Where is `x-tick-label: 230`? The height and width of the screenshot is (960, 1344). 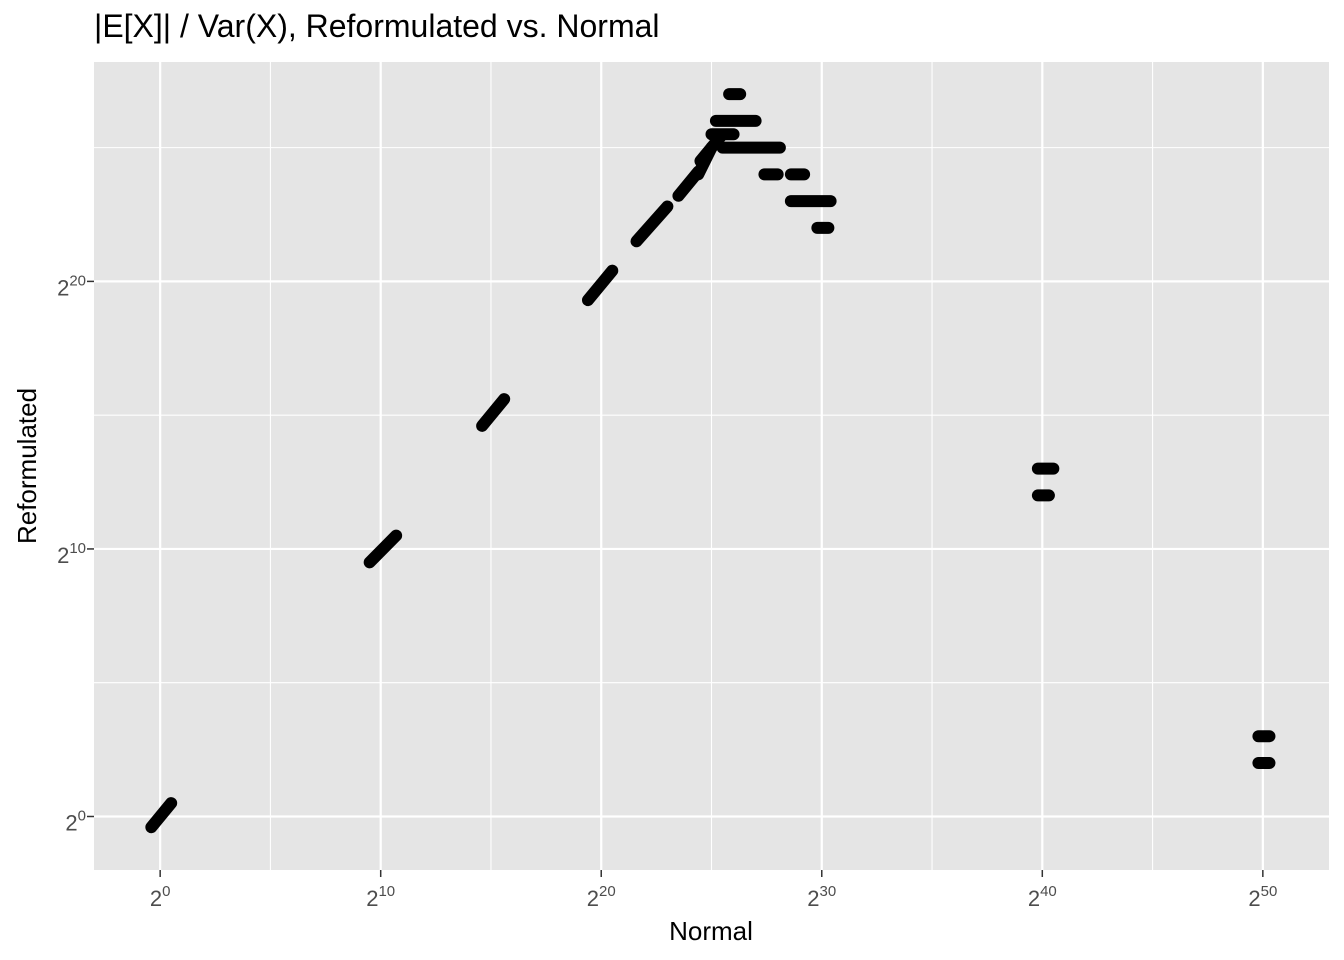
x-tick-label: 230 is located at coordinates (821, 897).